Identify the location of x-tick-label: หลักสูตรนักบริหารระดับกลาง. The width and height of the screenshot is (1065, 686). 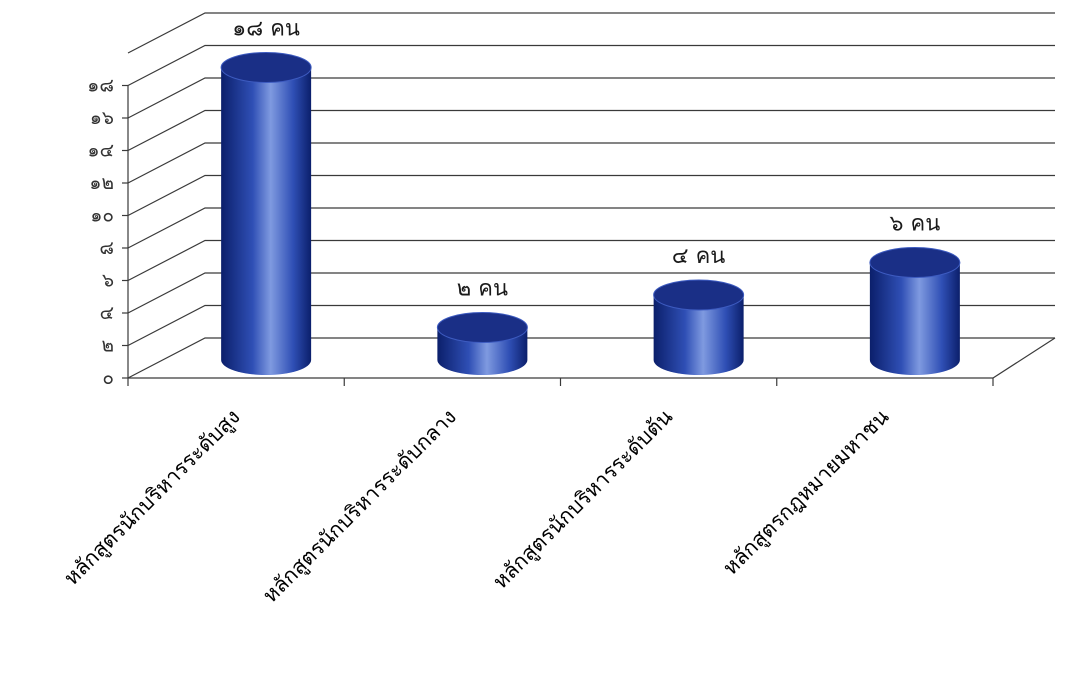
(360, 507).